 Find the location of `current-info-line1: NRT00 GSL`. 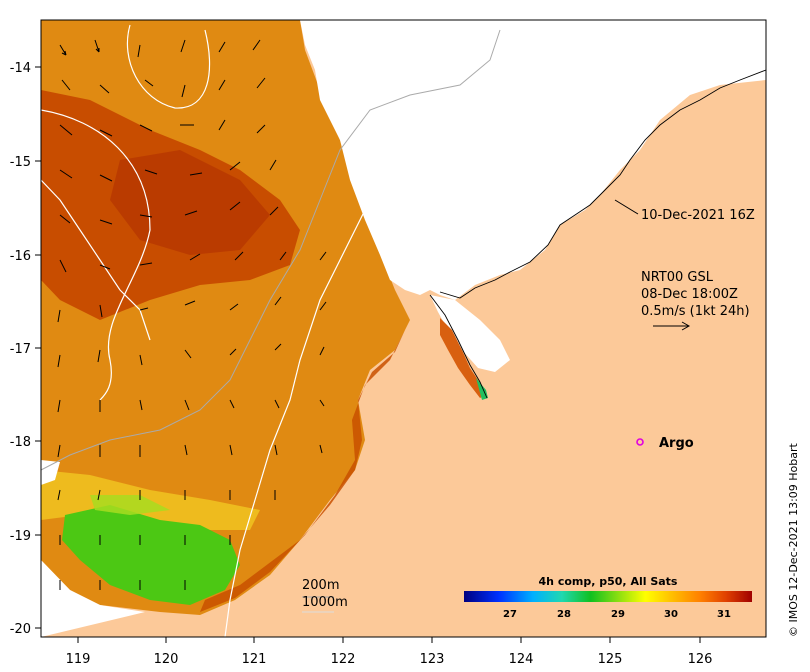

current-info-line1: NRT00 GSL is located at coordinates (677, 277).